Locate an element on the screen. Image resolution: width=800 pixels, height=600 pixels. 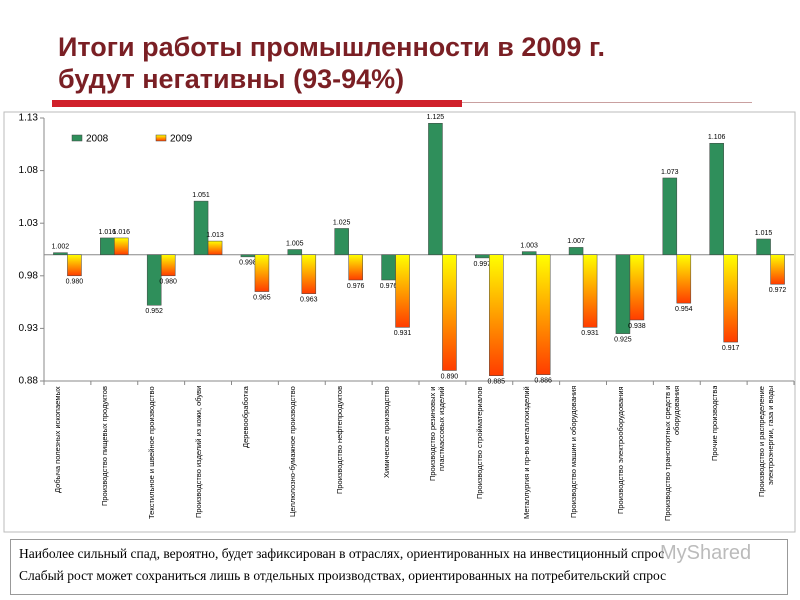
legend-label: 2008 is located at coordinates (97, 139).